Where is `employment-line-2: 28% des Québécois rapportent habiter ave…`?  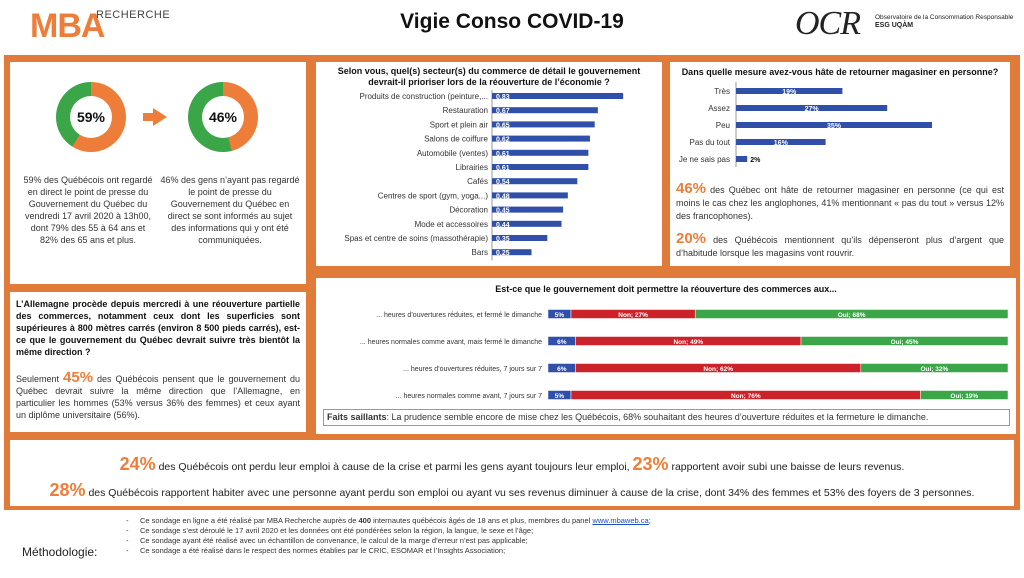
employment-line-2: 28% des Québécois rapportent habiter ave… is located at coordinates (512, 490).